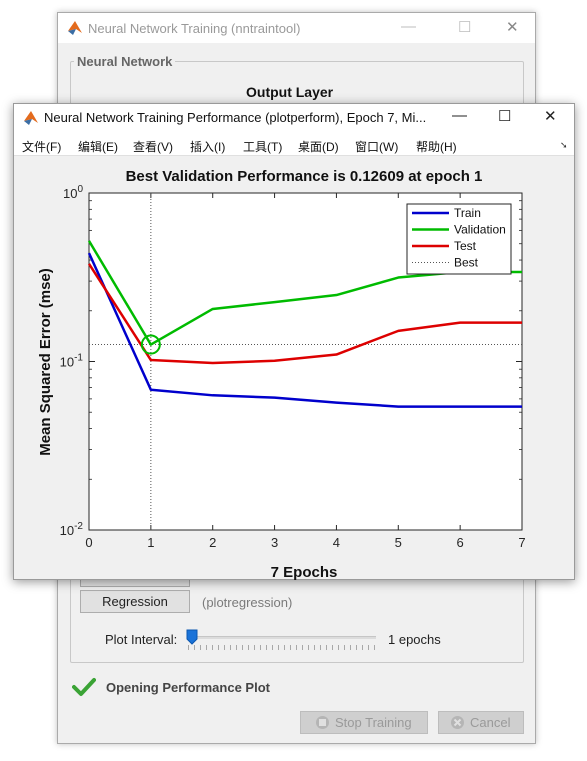 Image resolution: width=587 pixels, height=761 pixels. What do you see at coordinates (290, 92) in the screenshot?
I see `output-layer-label: Output Layer` at bounding box center [290, 92].